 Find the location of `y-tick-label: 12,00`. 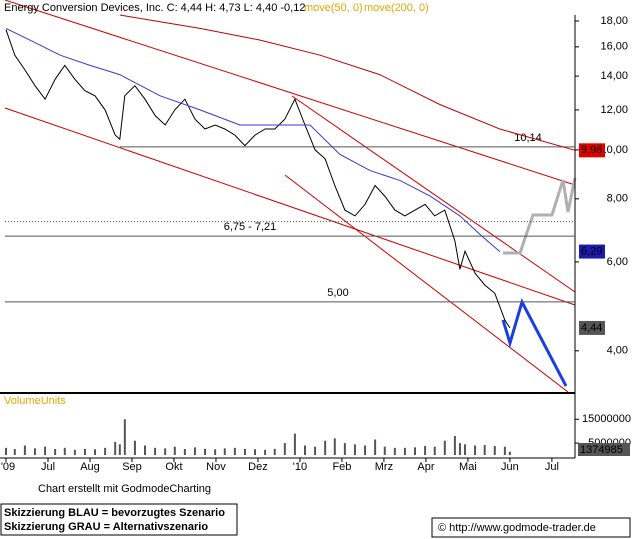

y-tick-label: 12,00 is located at coordinates (614, 110).